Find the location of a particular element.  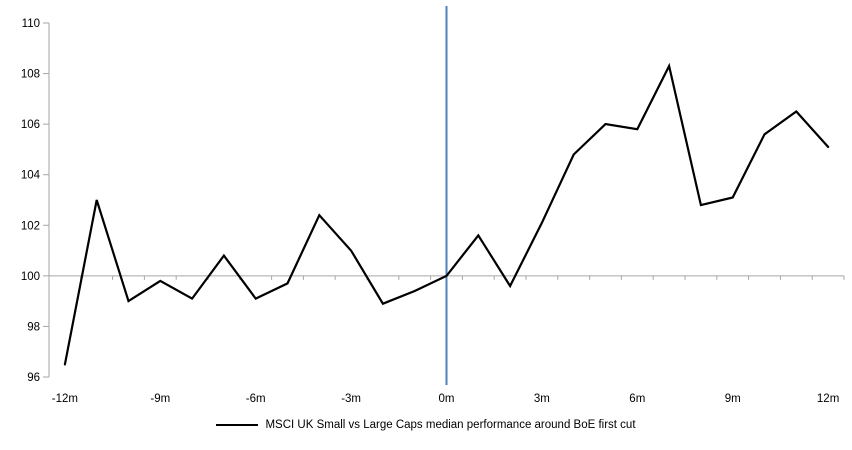

y-axis-label: 100 is located at coordinates (30, 277).